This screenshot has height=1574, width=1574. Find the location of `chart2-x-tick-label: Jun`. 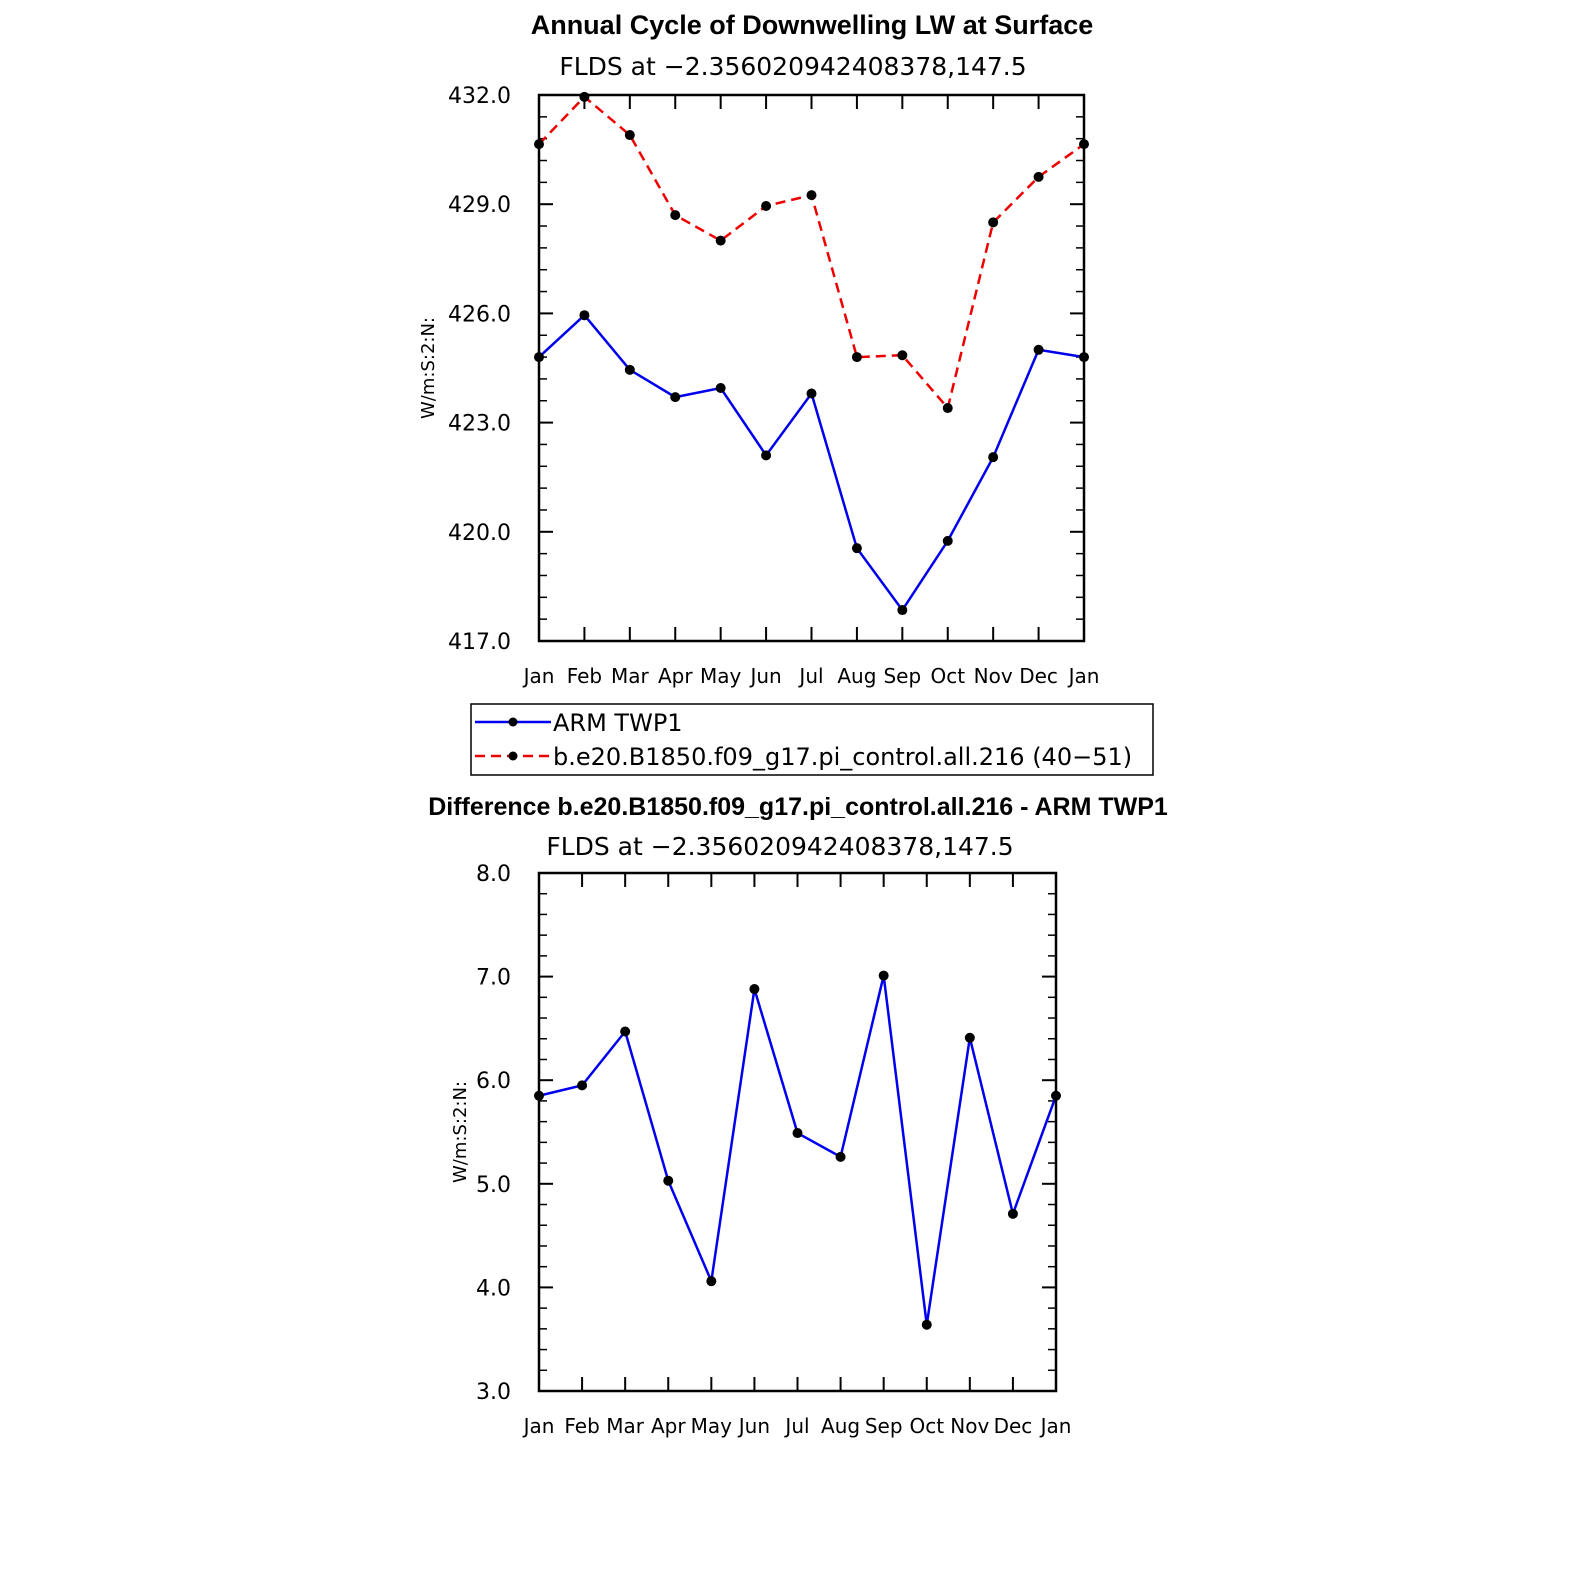

chart2-x-tick-label: Jun is located at coordinates (753, 1426).